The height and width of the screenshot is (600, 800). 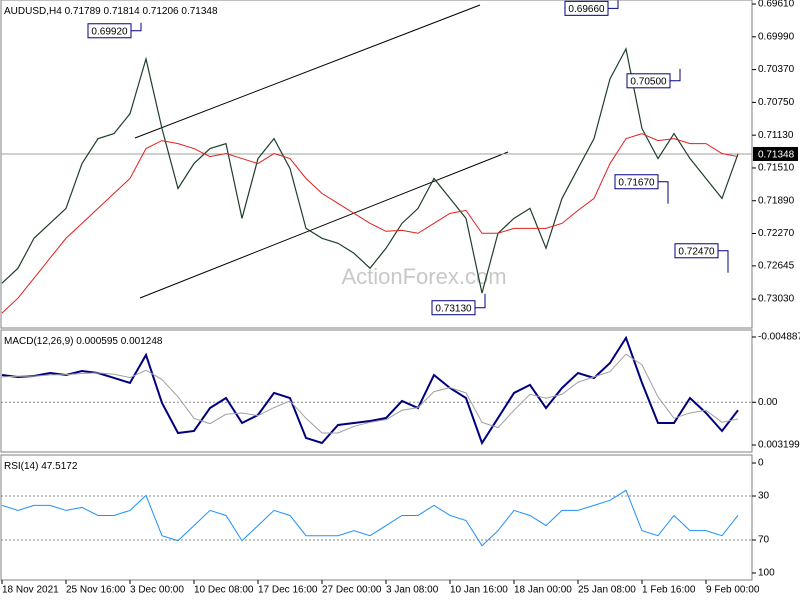 I want to click on watermark: ActionForex.com, so click(x=423, y=276).